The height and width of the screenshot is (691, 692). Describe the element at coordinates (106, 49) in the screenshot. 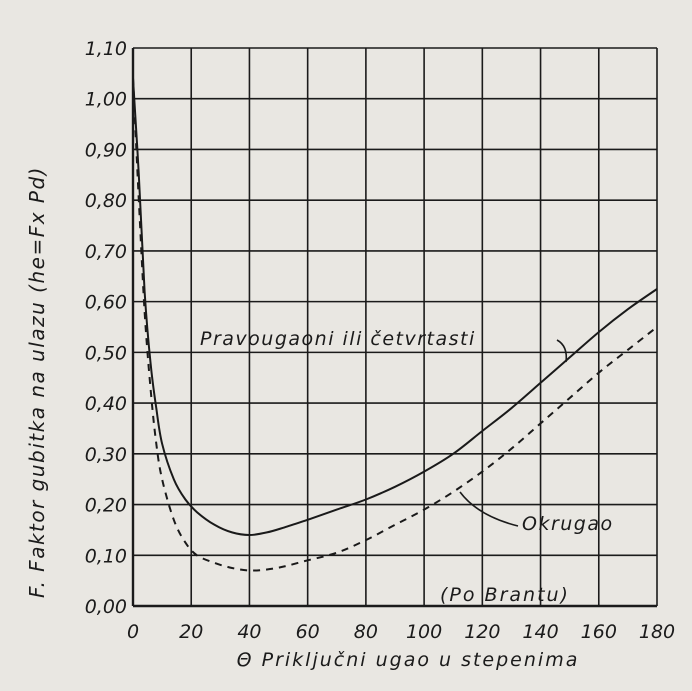

I see `y-tick-label: 1,10` at that location.